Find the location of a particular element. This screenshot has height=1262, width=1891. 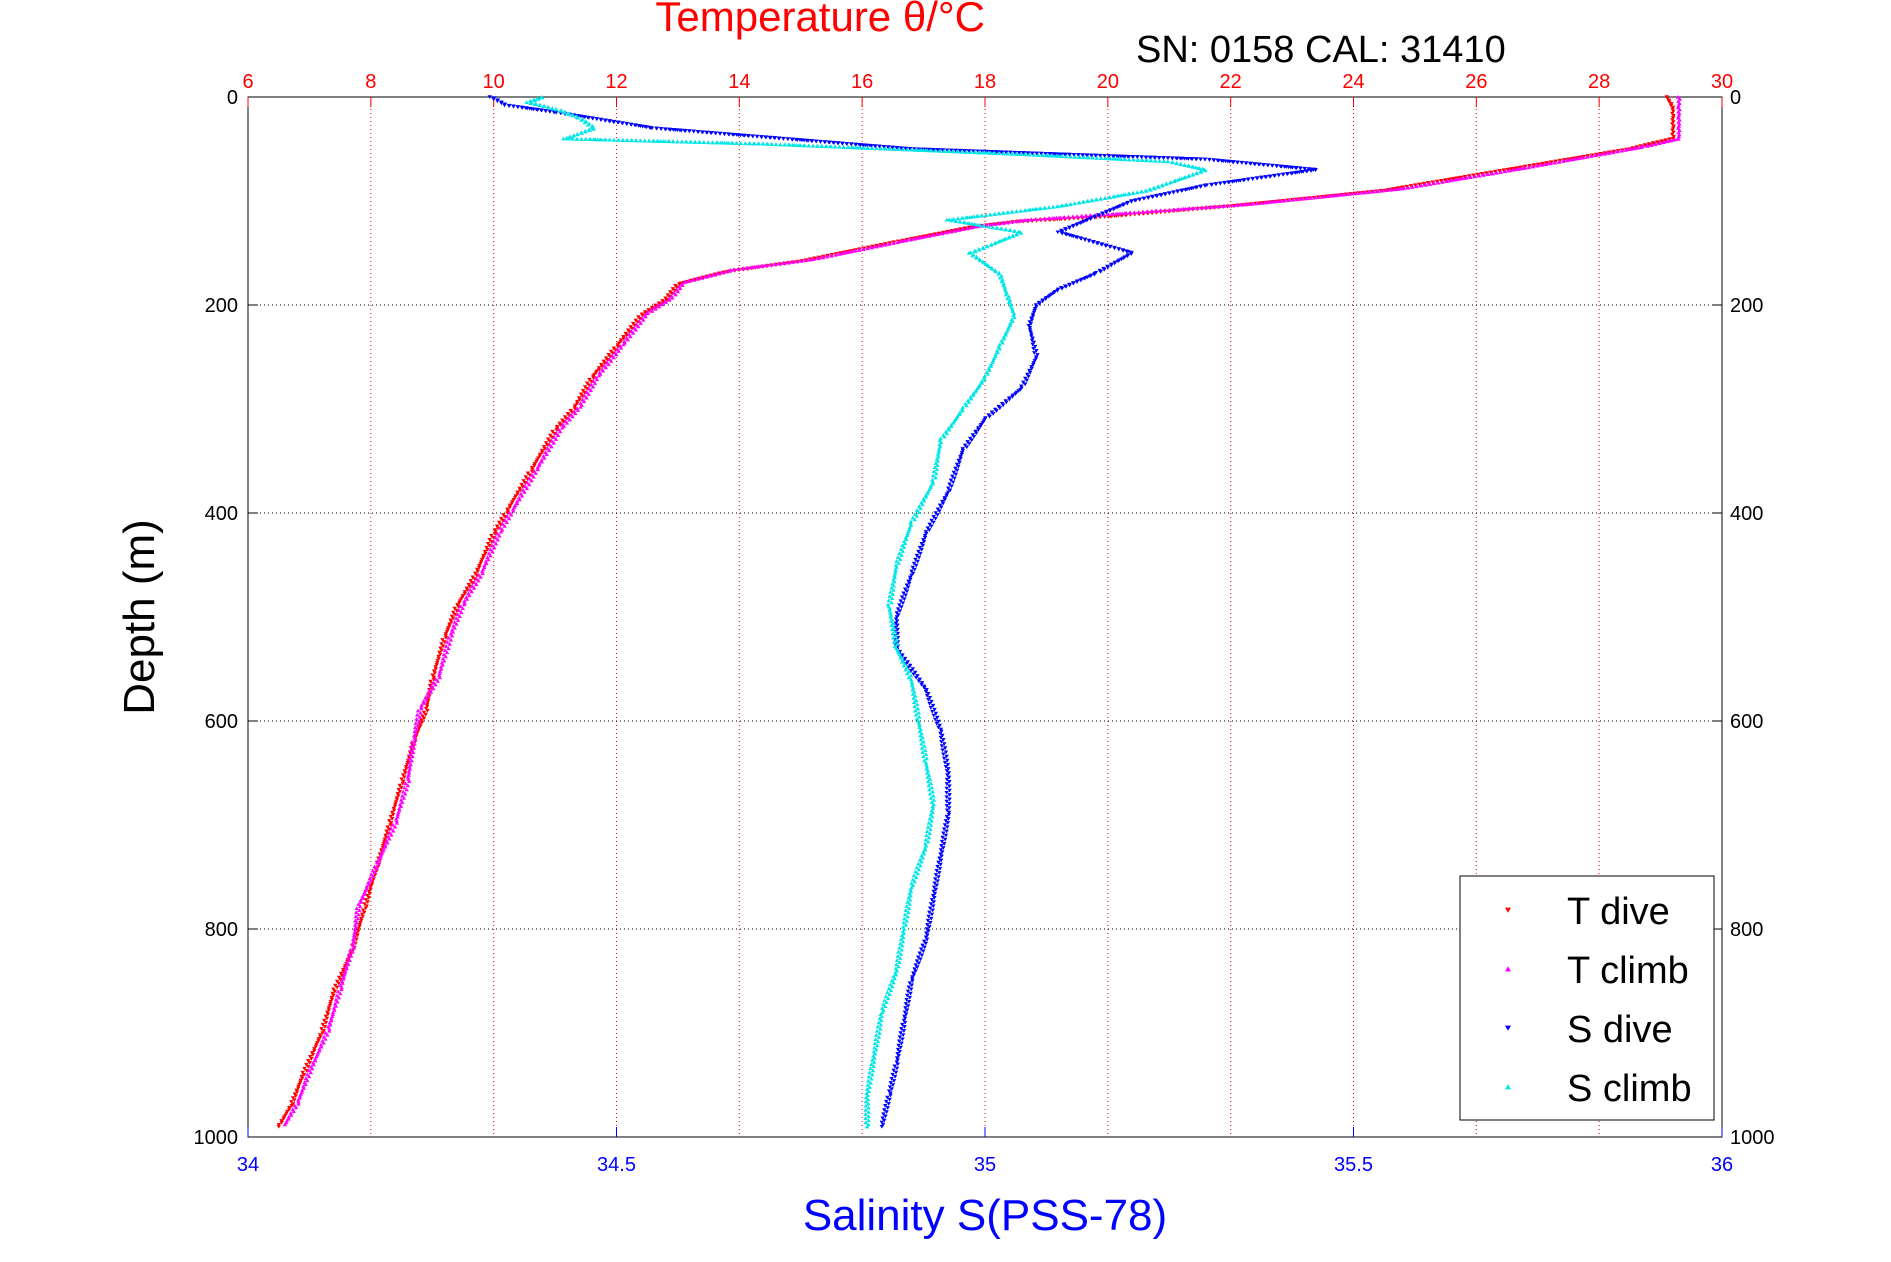

temperature-tick-label: 20 is located at coordinates (1108, 82).